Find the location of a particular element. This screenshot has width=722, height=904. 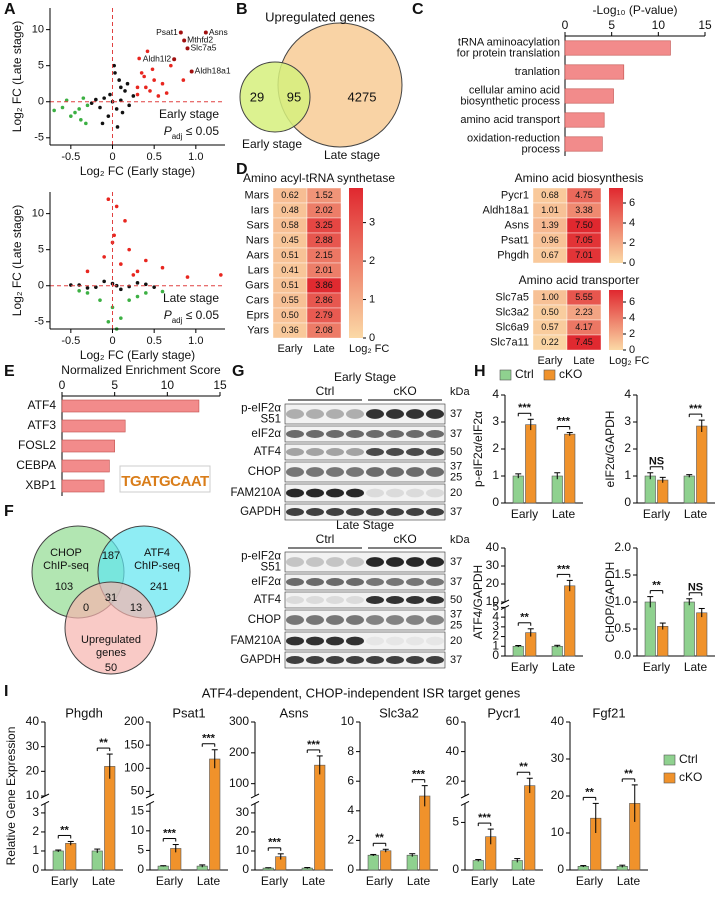

x-tick-label: 15 is located at coordinates (220, 385).